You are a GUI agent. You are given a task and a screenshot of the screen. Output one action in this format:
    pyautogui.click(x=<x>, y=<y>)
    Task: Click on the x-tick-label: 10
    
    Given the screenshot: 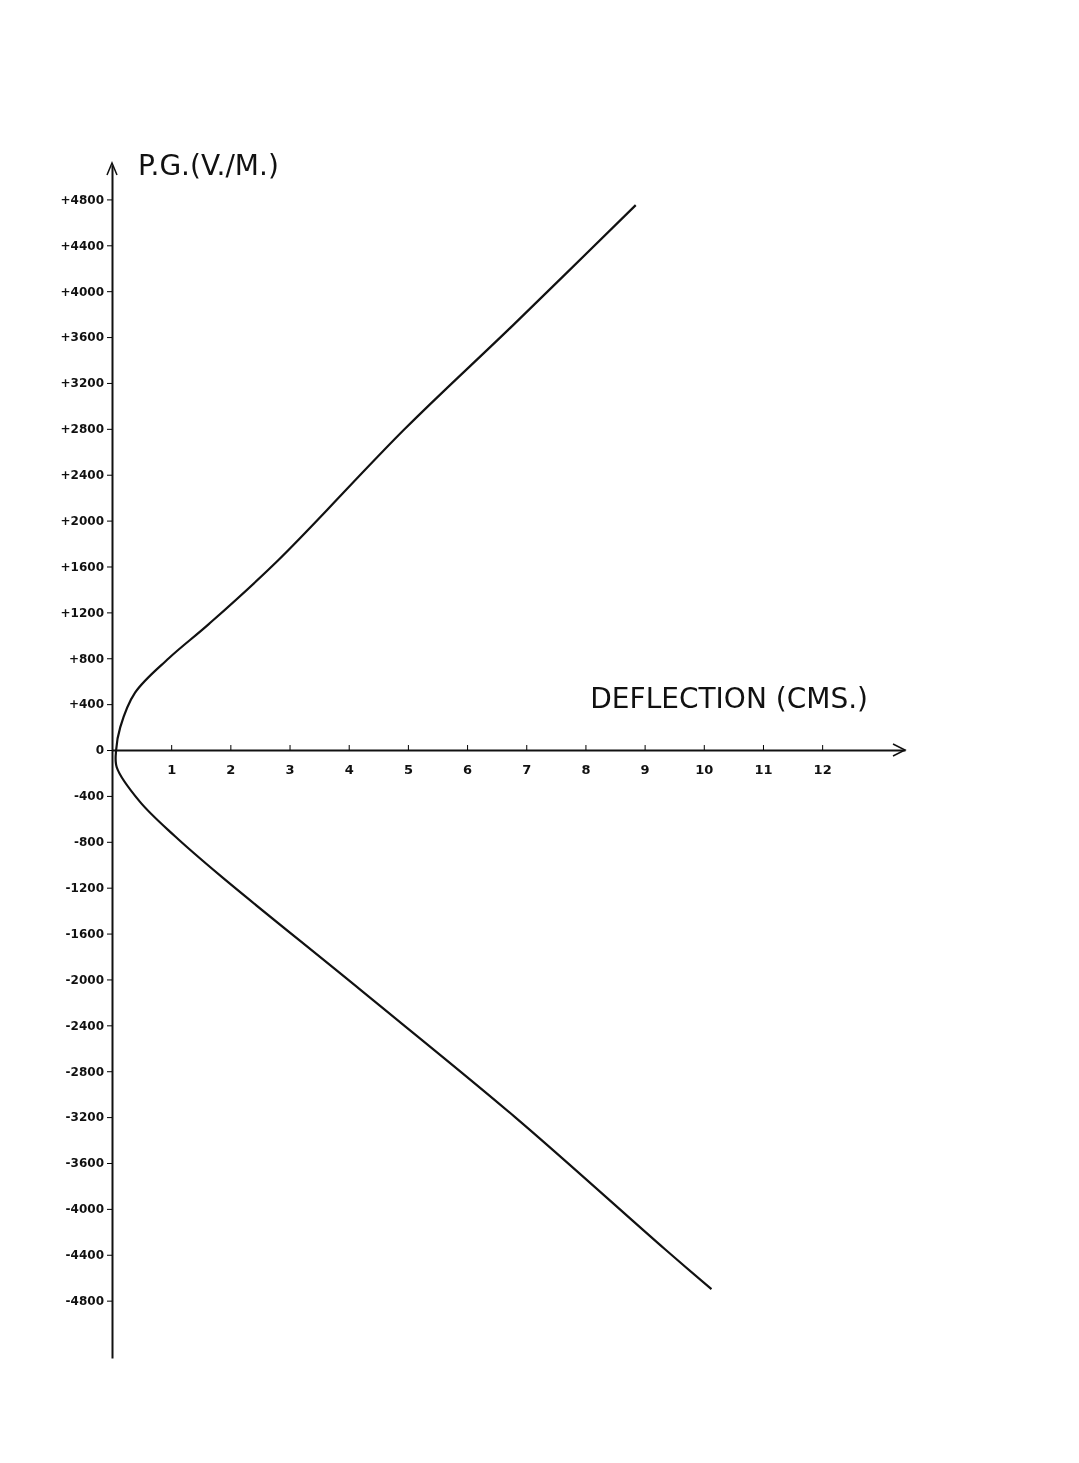 What is the action you would take?
    pyautogui.click(x=704, y=769)
    